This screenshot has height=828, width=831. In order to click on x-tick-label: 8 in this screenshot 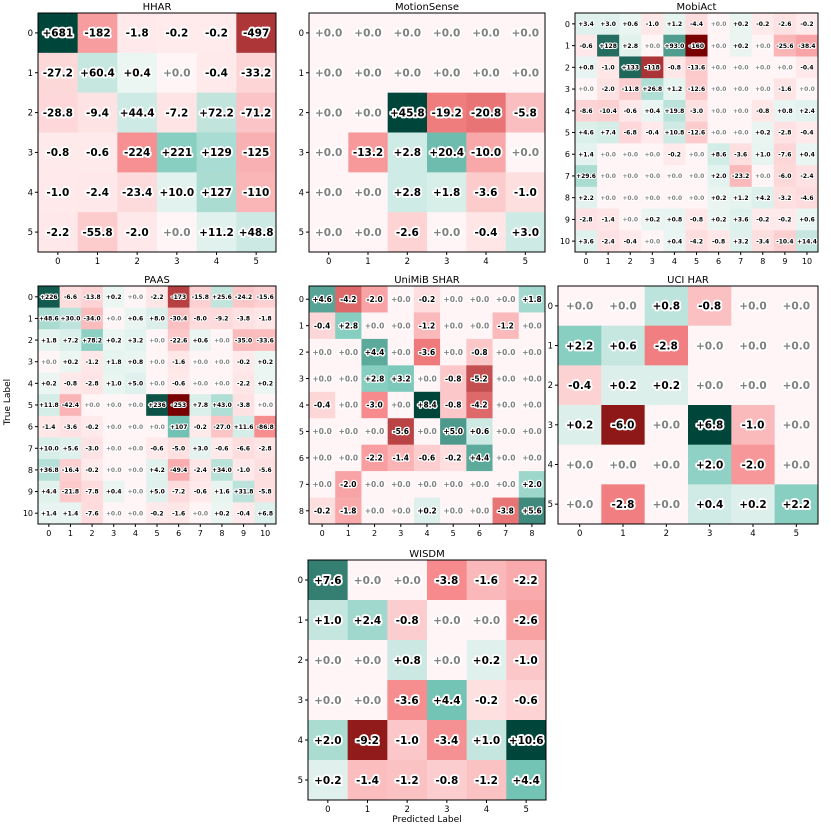, I will do `click(762, 261)`.